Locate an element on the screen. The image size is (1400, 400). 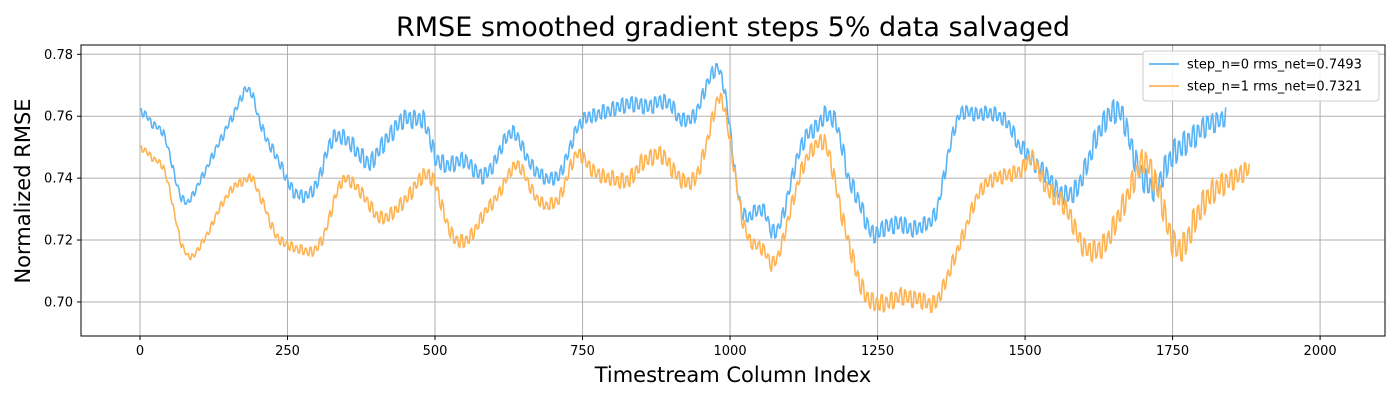
x-tick-label: 250 is located at coordinates (287, 351).